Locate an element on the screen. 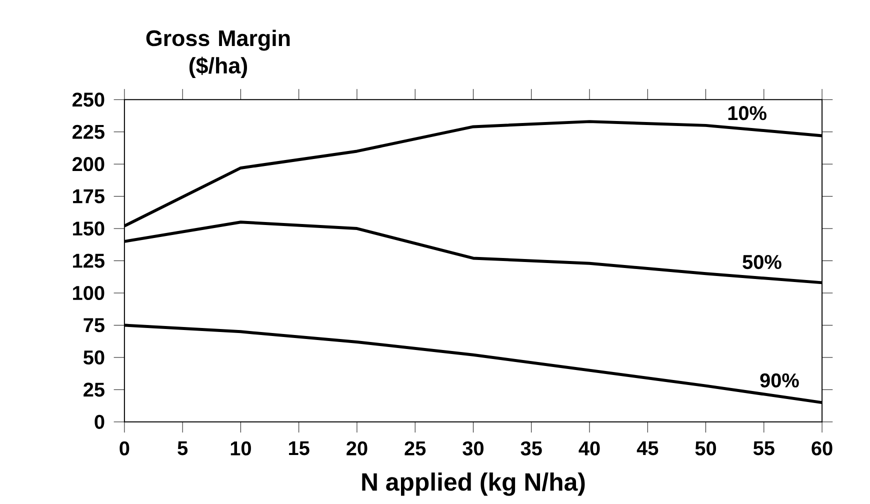 This screenshot has width=870, height=504. x-tick-label: 40 is located at coordinates (589, 448).